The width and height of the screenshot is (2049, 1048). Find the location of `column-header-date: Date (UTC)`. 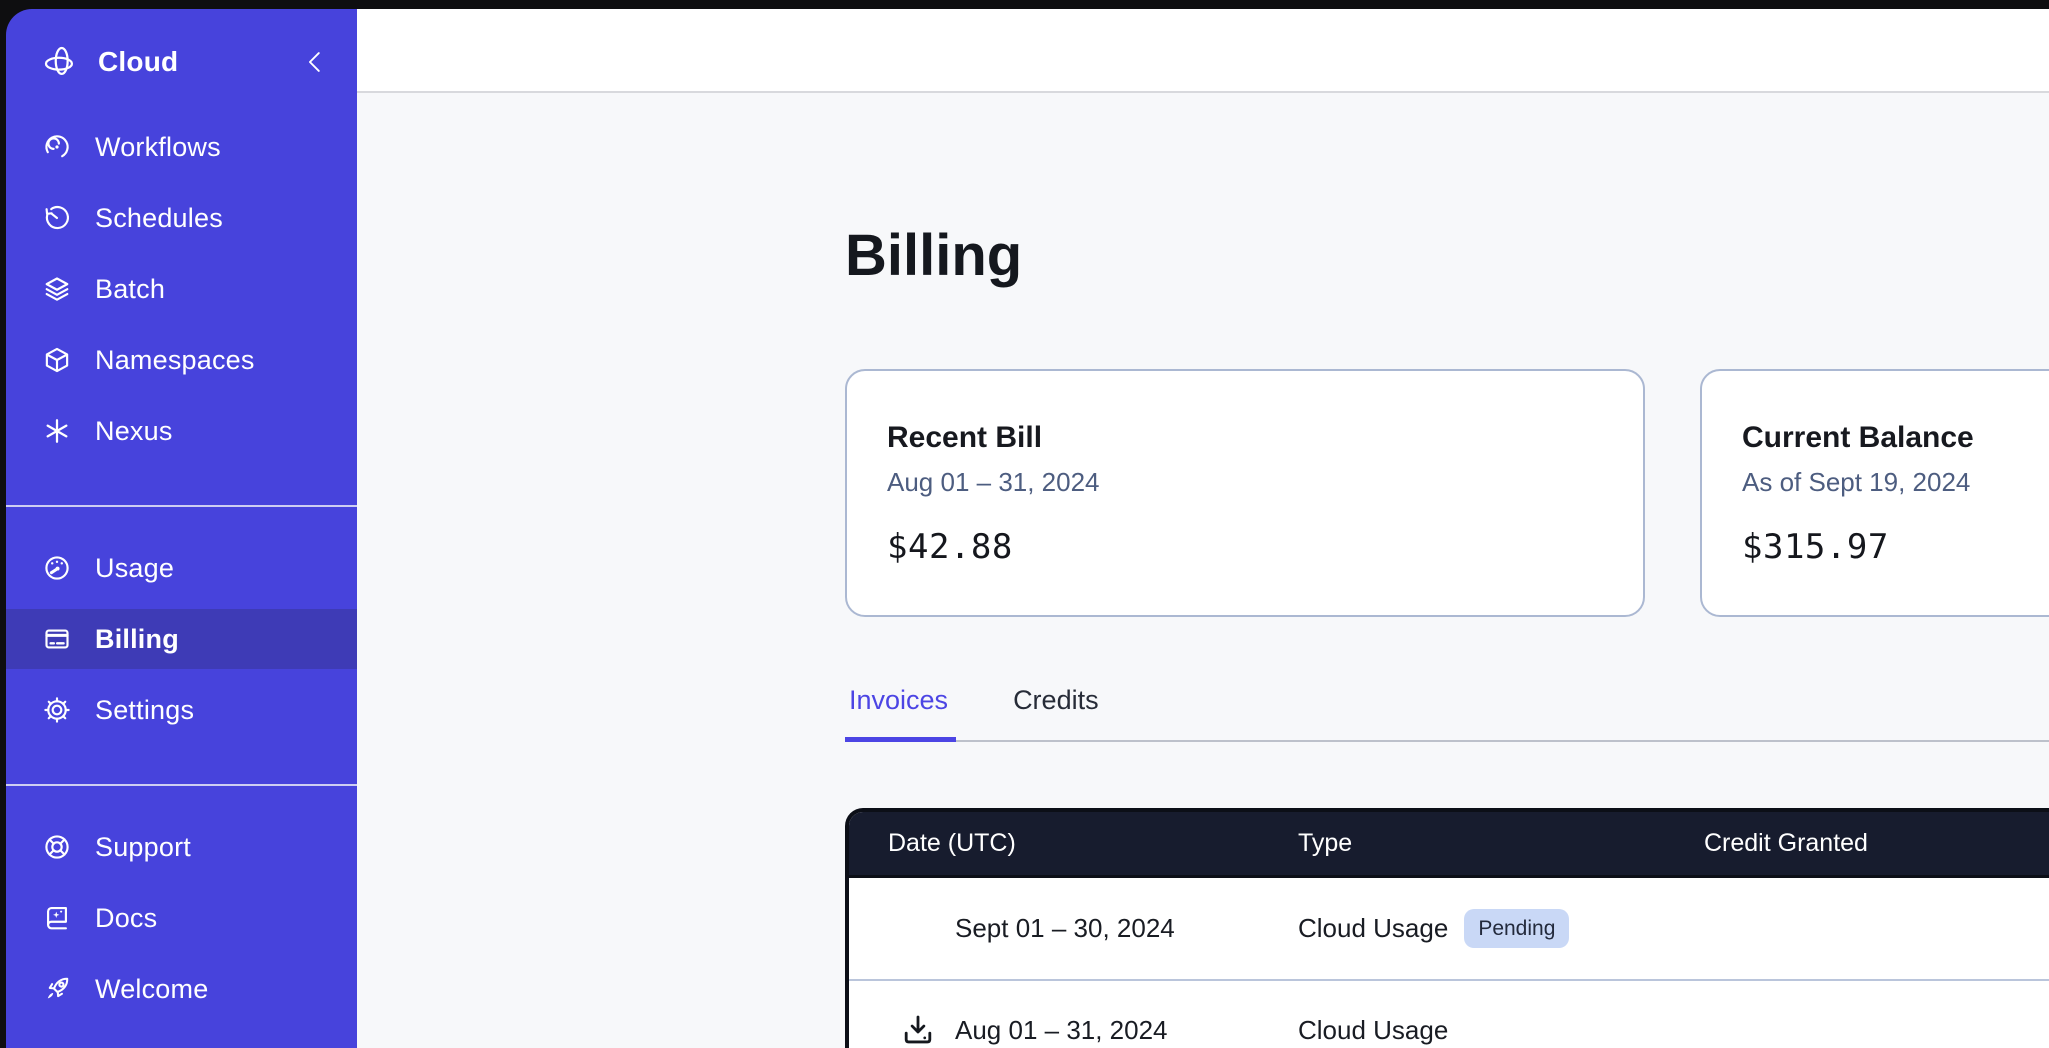

column-header-date: Date (UTC) is located at coordinates (952, 842).